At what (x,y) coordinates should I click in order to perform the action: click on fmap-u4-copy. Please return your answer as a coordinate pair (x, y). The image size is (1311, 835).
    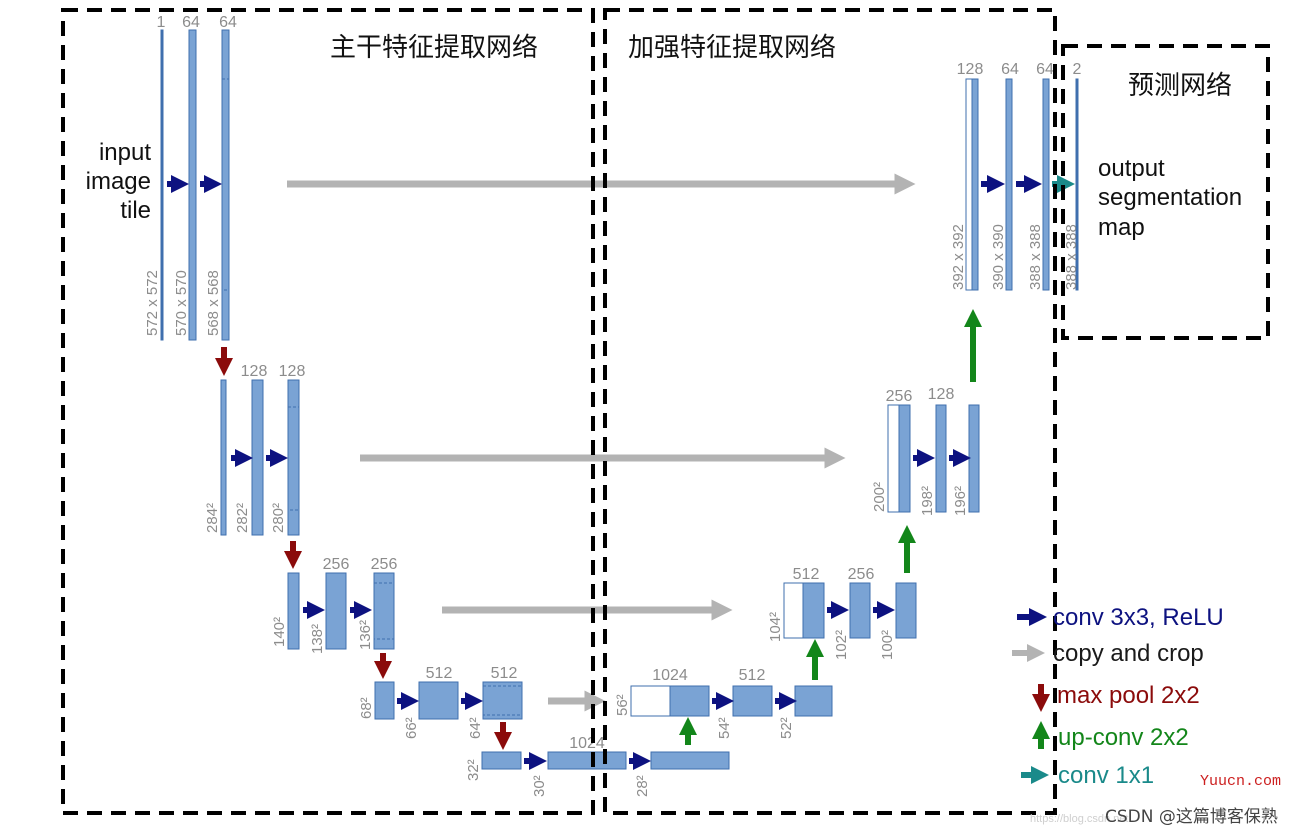
    Looking at the image, I should click on (650, 701).